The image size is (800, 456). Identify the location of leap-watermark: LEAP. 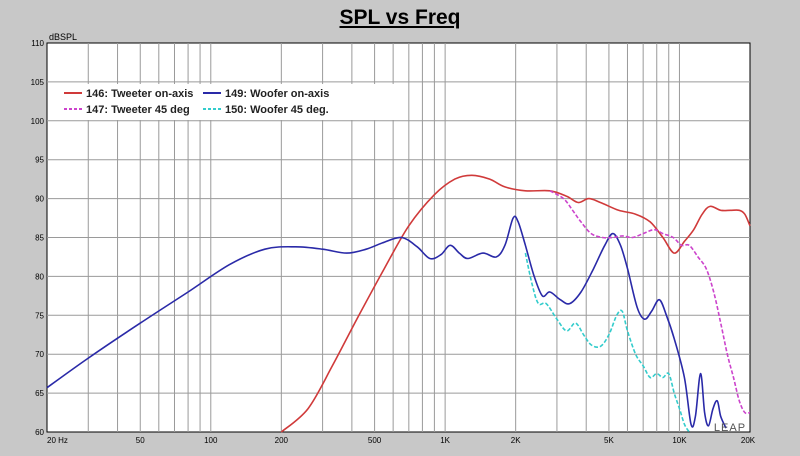
(730, 428).